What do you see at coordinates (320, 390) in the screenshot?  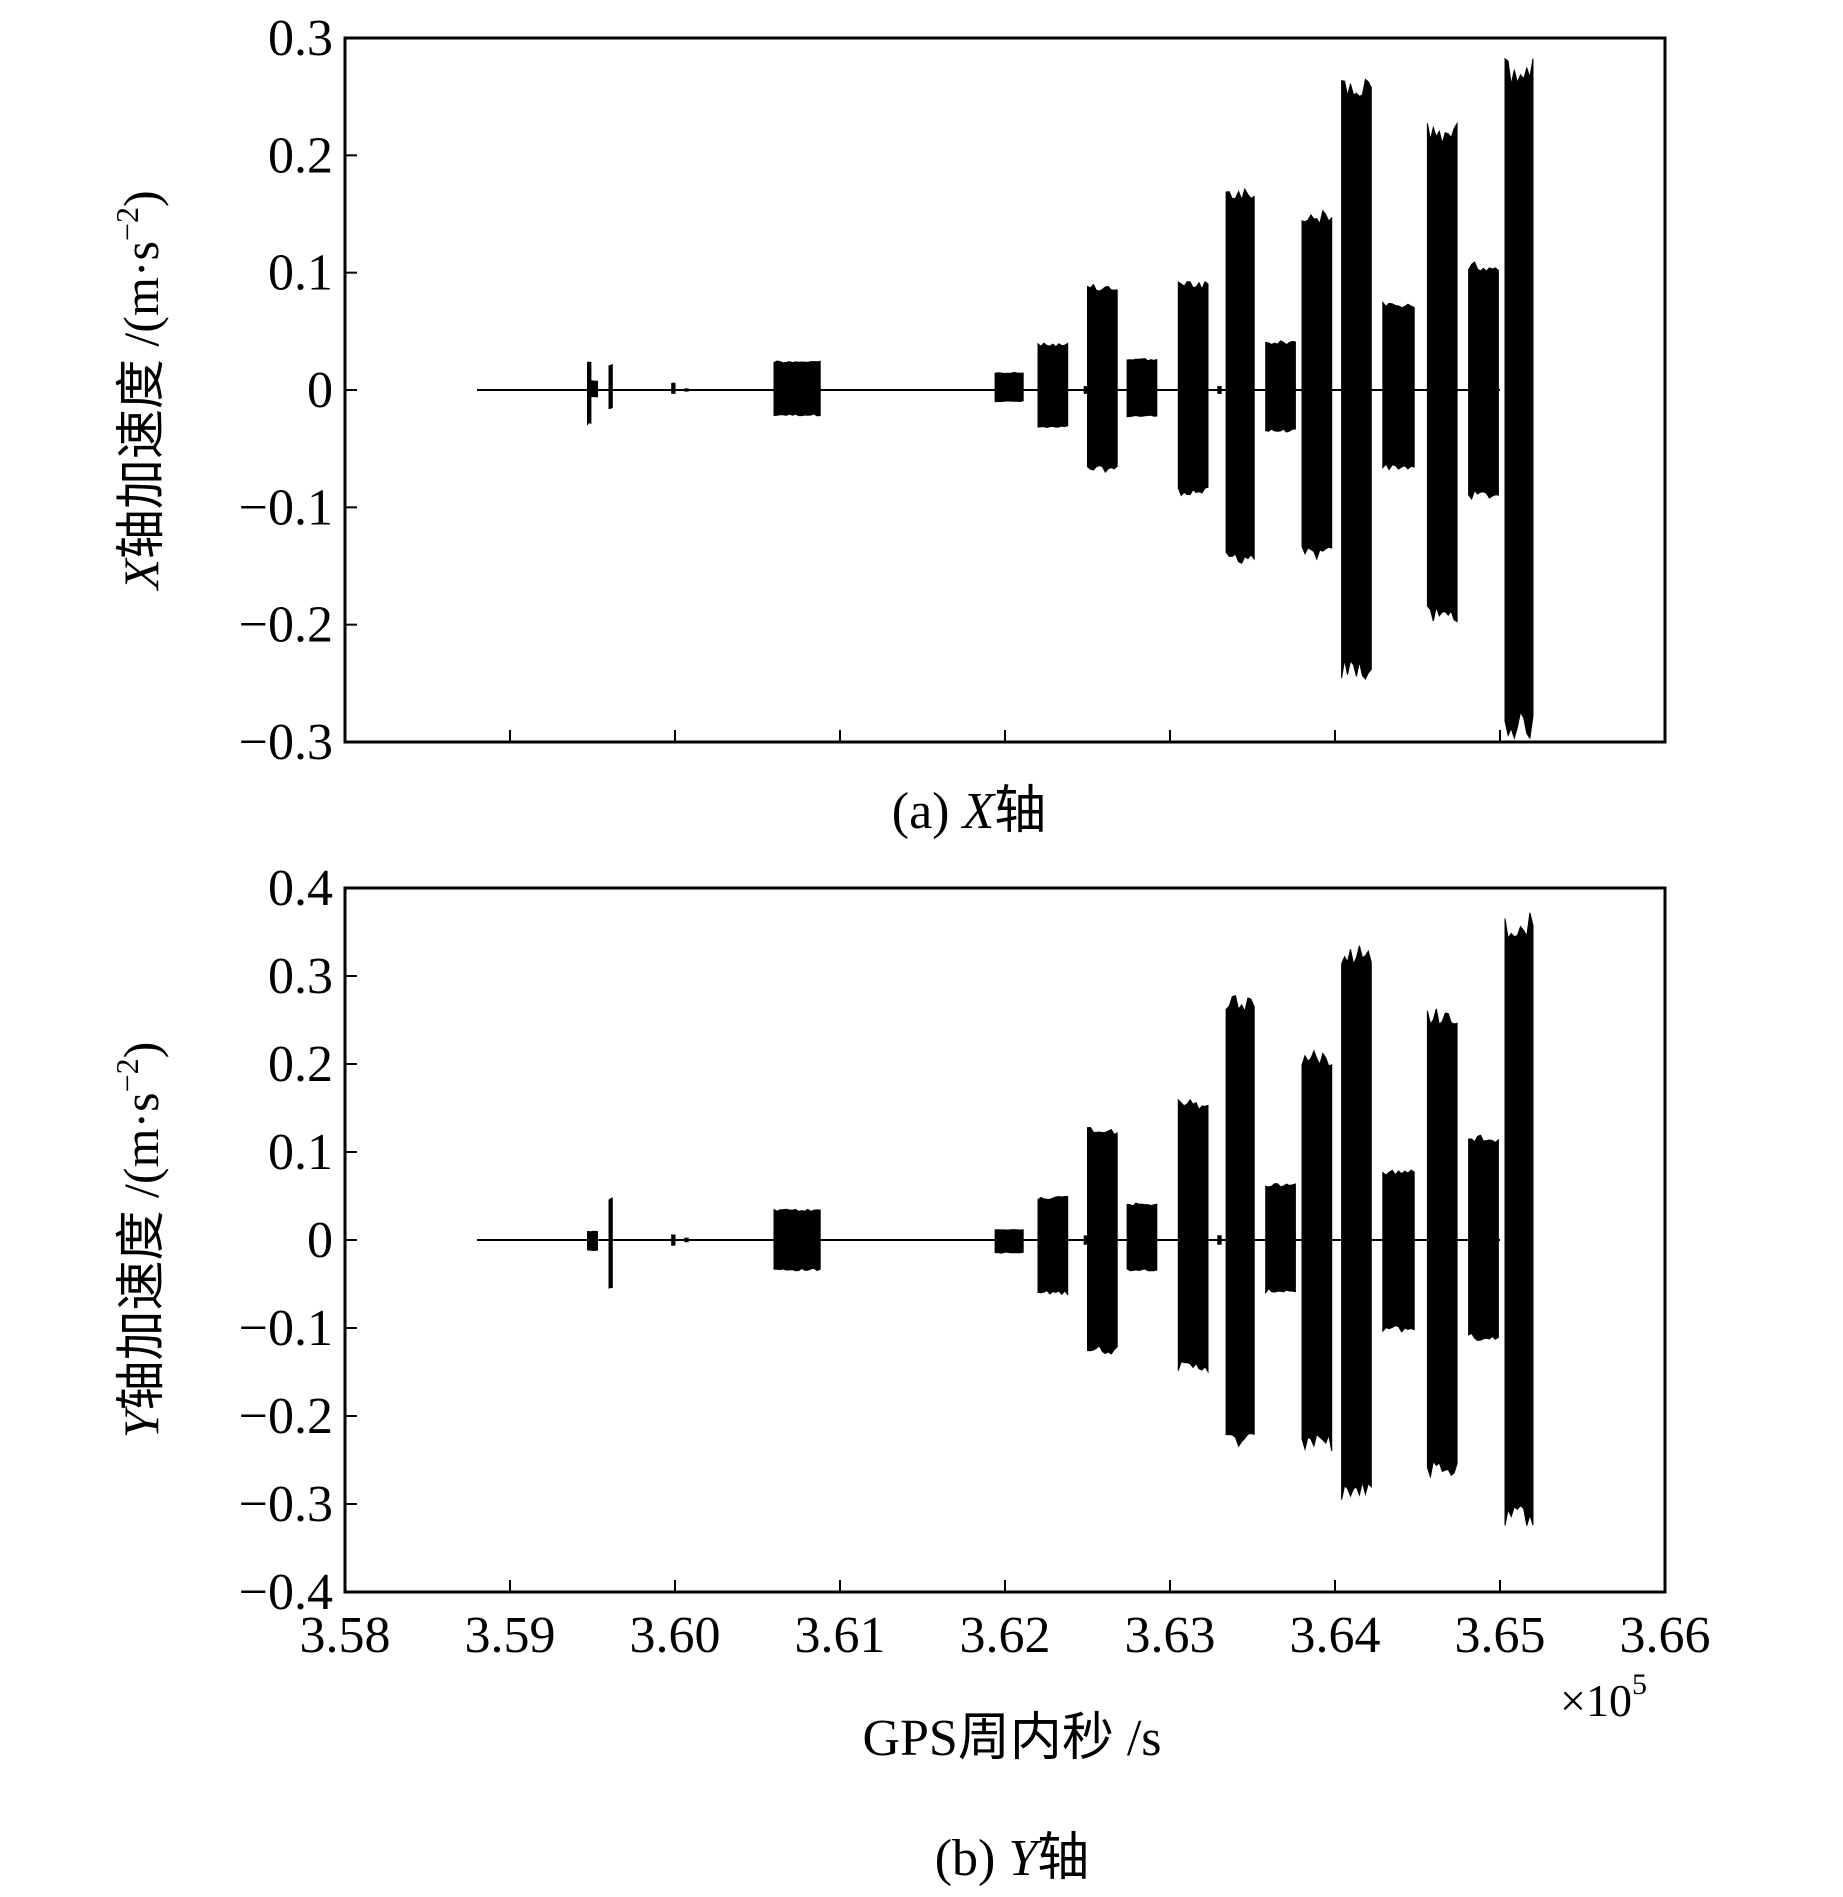 I see `y-tick-label-a-3: 0` at bounding box center [320, 390].